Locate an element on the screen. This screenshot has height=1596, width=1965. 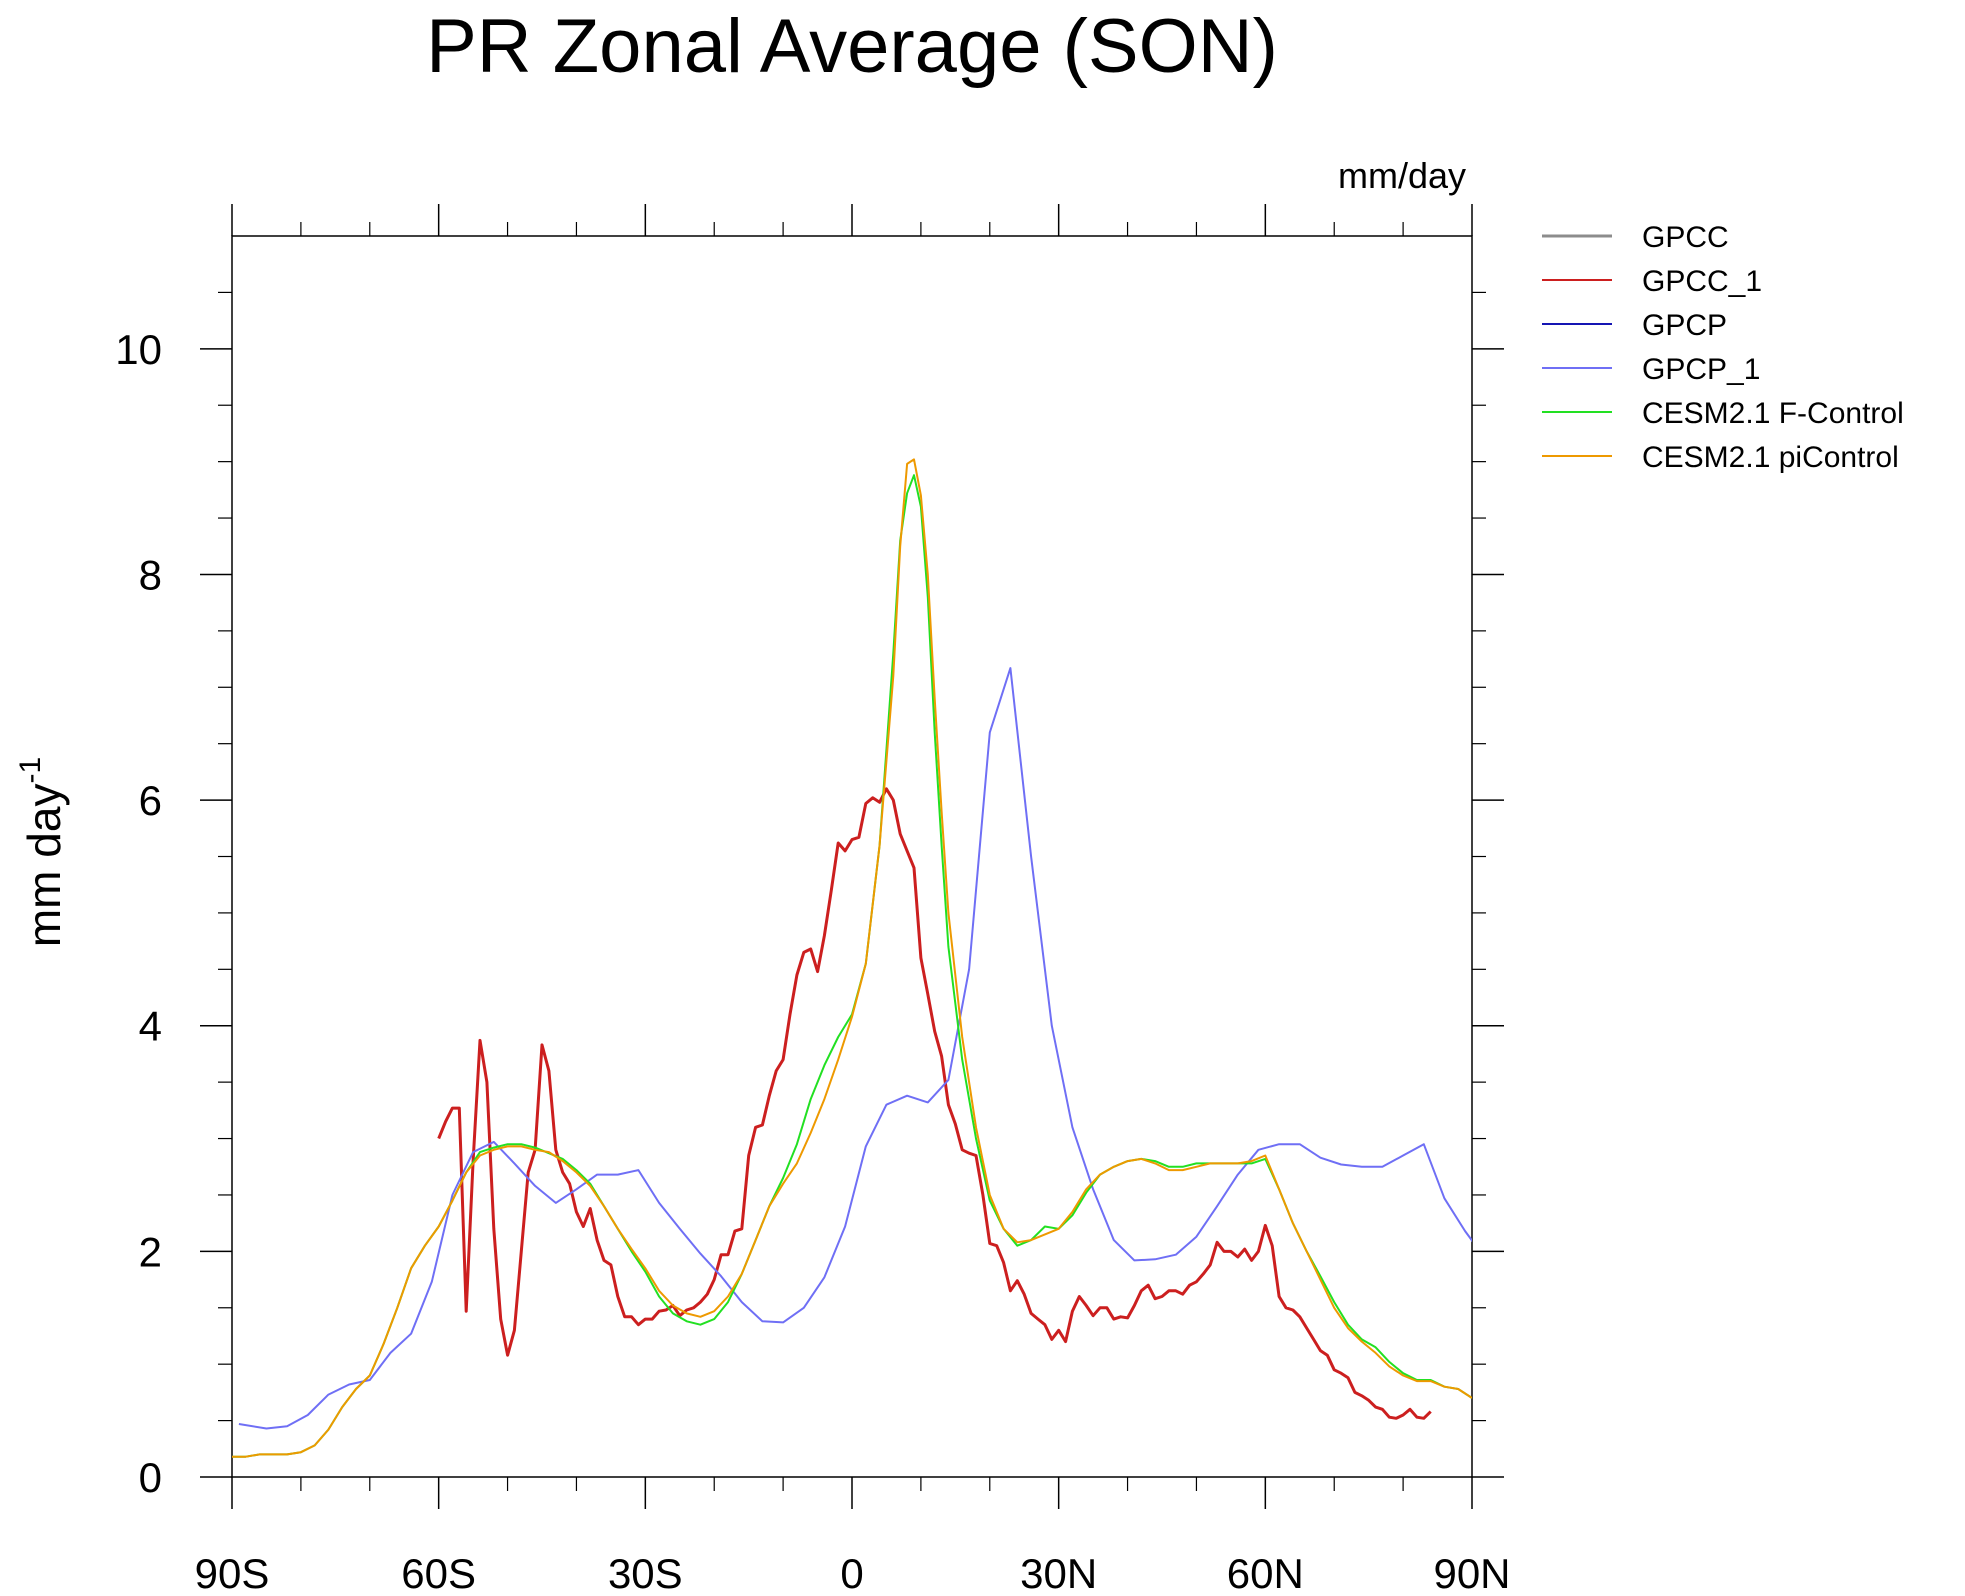
x-tick-label: 60N is located at coordinates (1265, 1573).